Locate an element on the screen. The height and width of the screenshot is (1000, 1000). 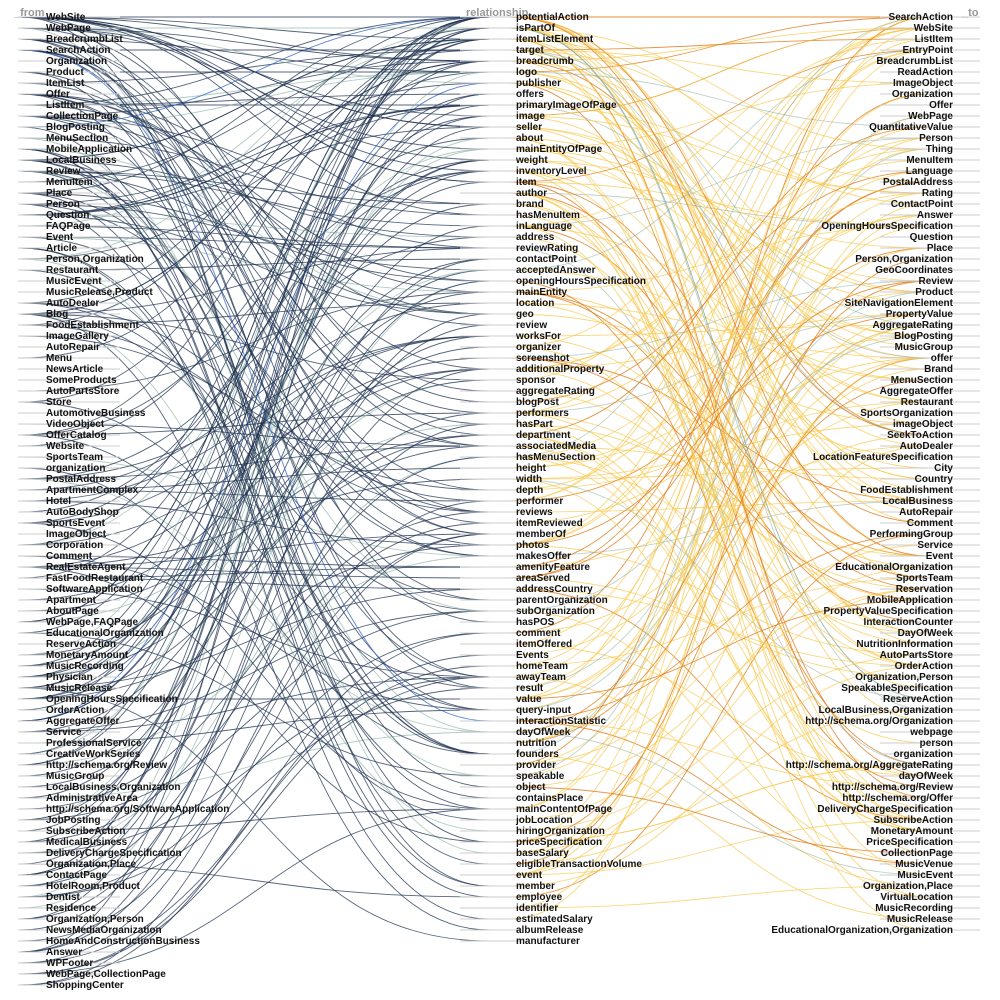
from-node-menu: Menu is located at coordinates (59, 358).